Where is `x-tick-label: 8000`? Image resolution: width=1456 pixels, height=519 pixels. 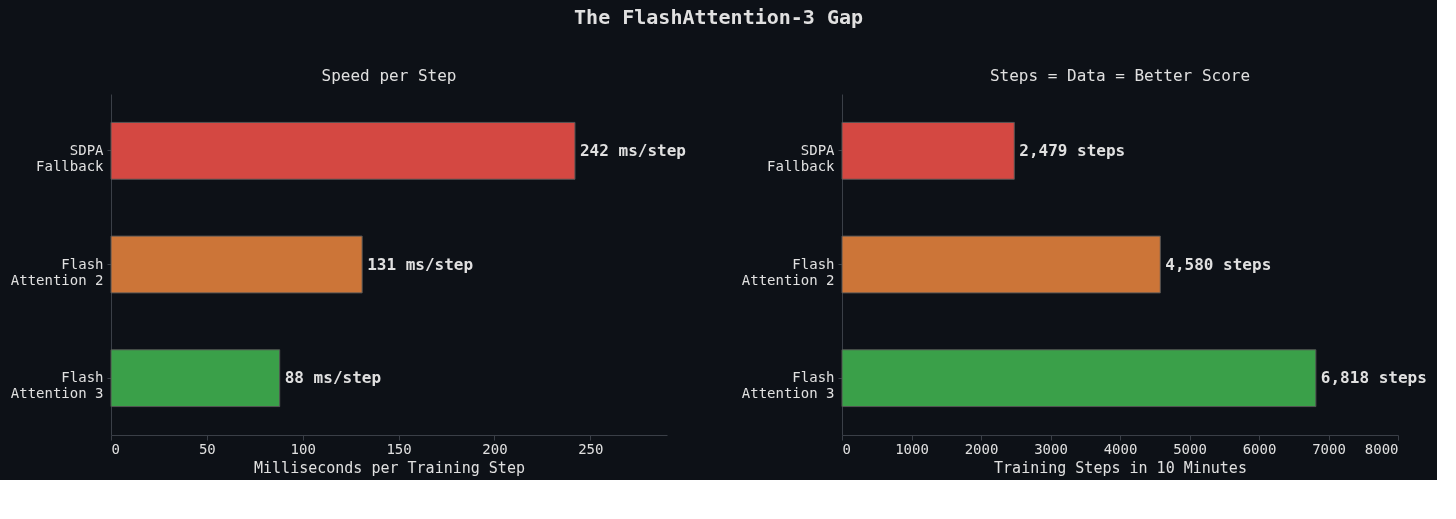
x-tick-label: 8000 is located at coordinates (1381, 448).